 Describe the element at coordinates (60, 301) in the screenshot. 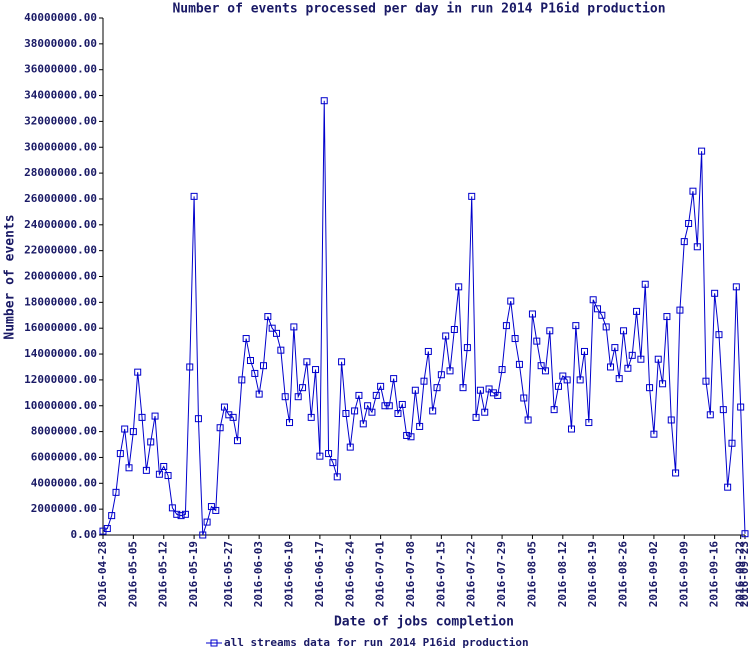

I see `y-tick-label: 18000000.00` at that location.